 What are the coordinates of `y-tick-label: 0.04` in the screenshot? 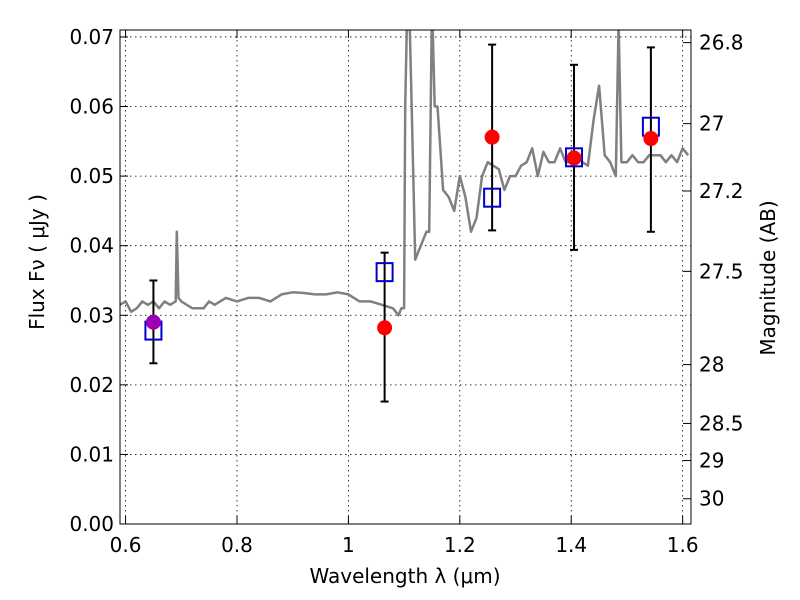 It's located at (91, 246).